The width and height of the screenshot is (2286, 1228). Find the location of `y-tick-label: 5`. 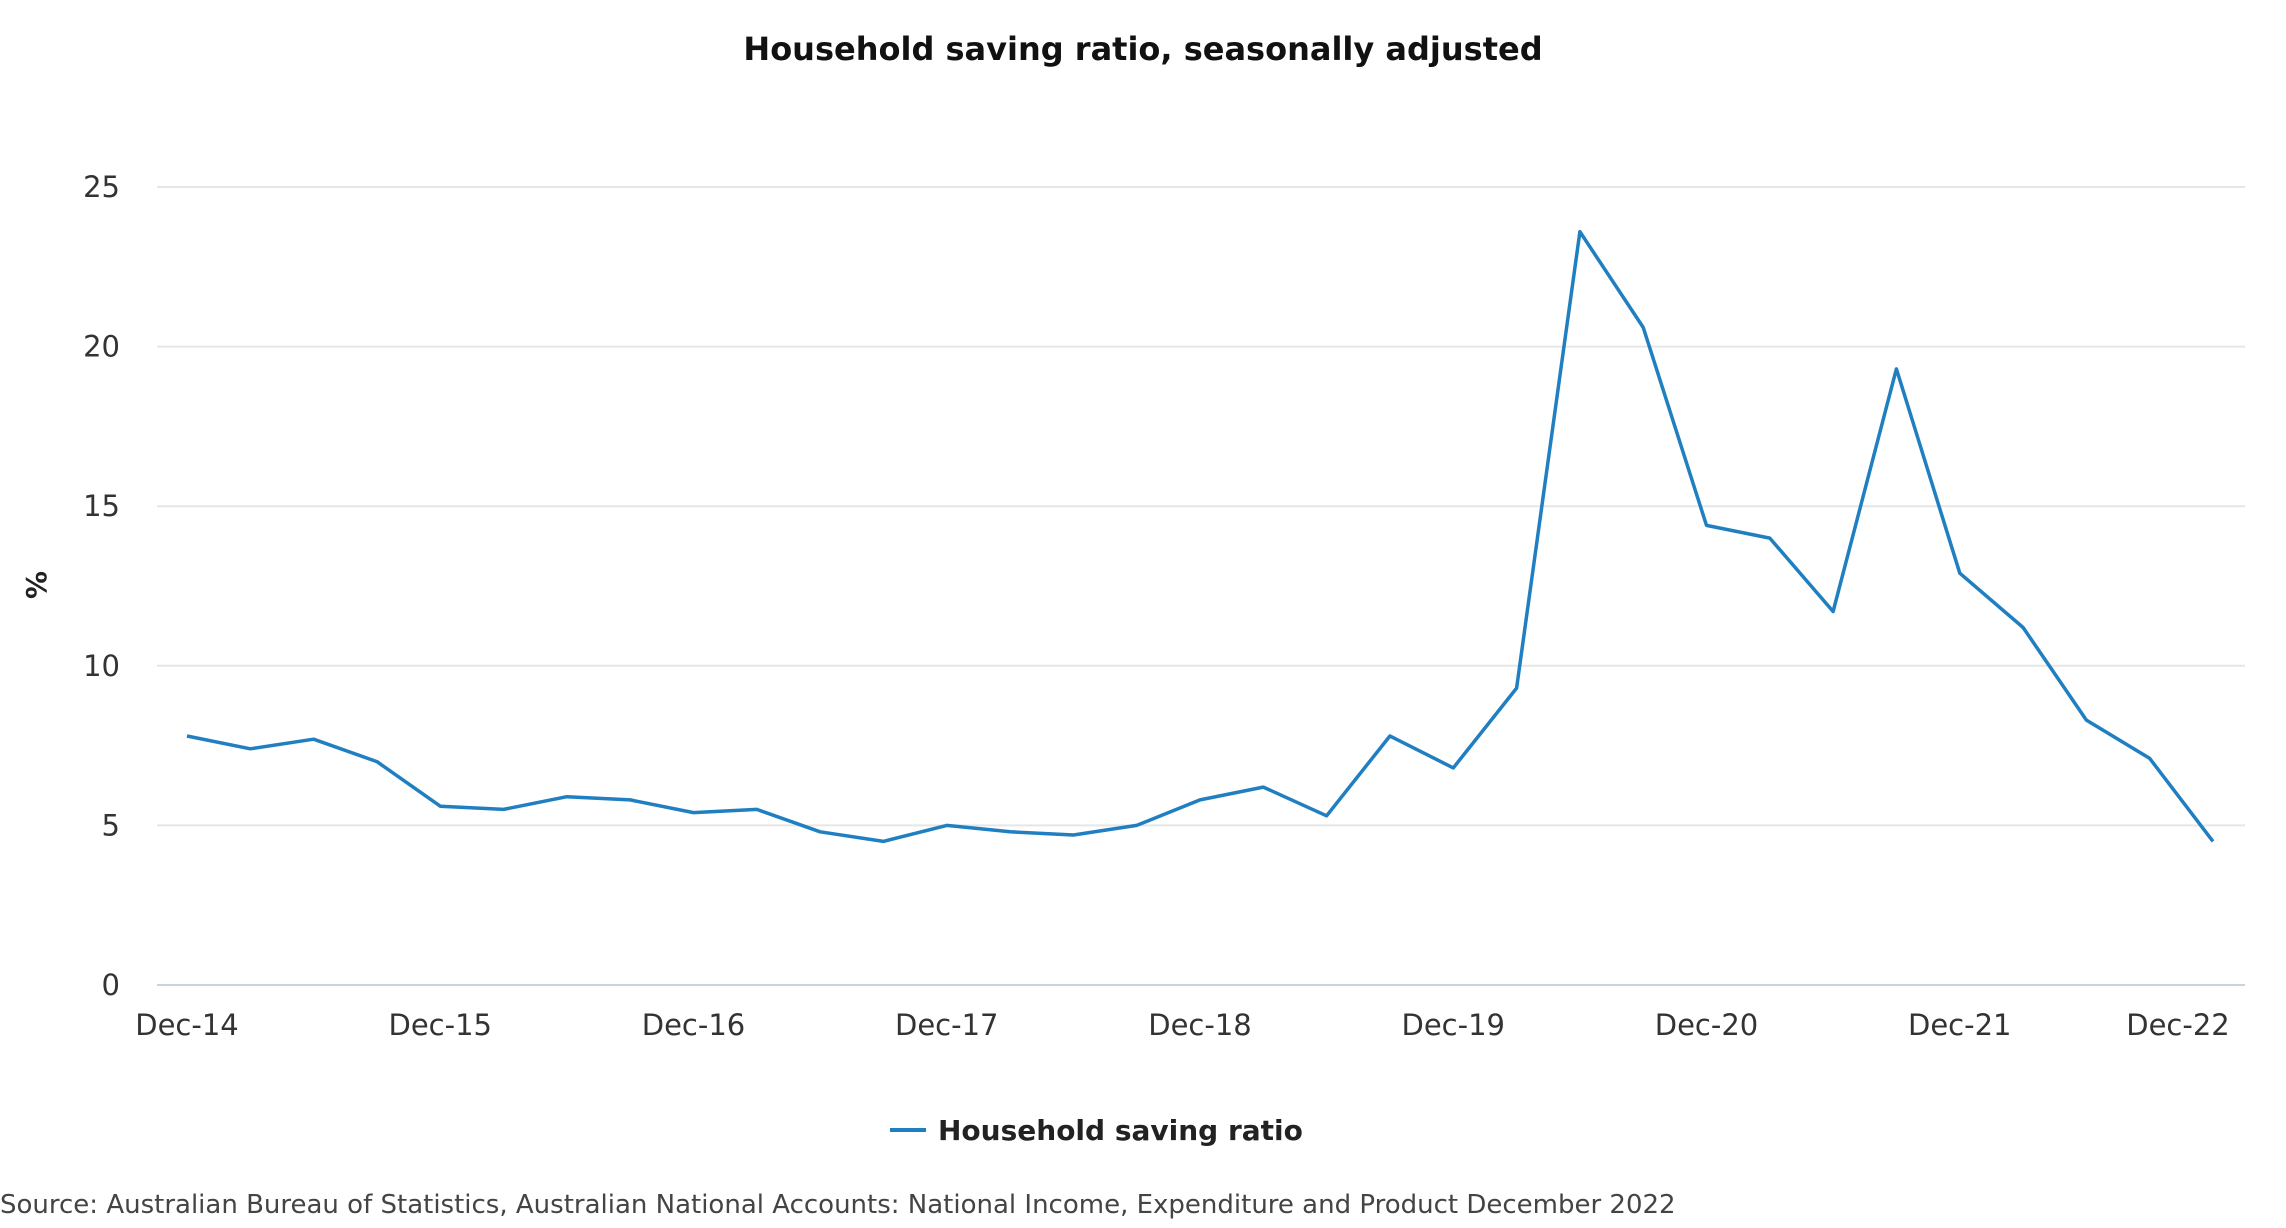

y-tick-label: 5 is located at coordinates (111, 825).